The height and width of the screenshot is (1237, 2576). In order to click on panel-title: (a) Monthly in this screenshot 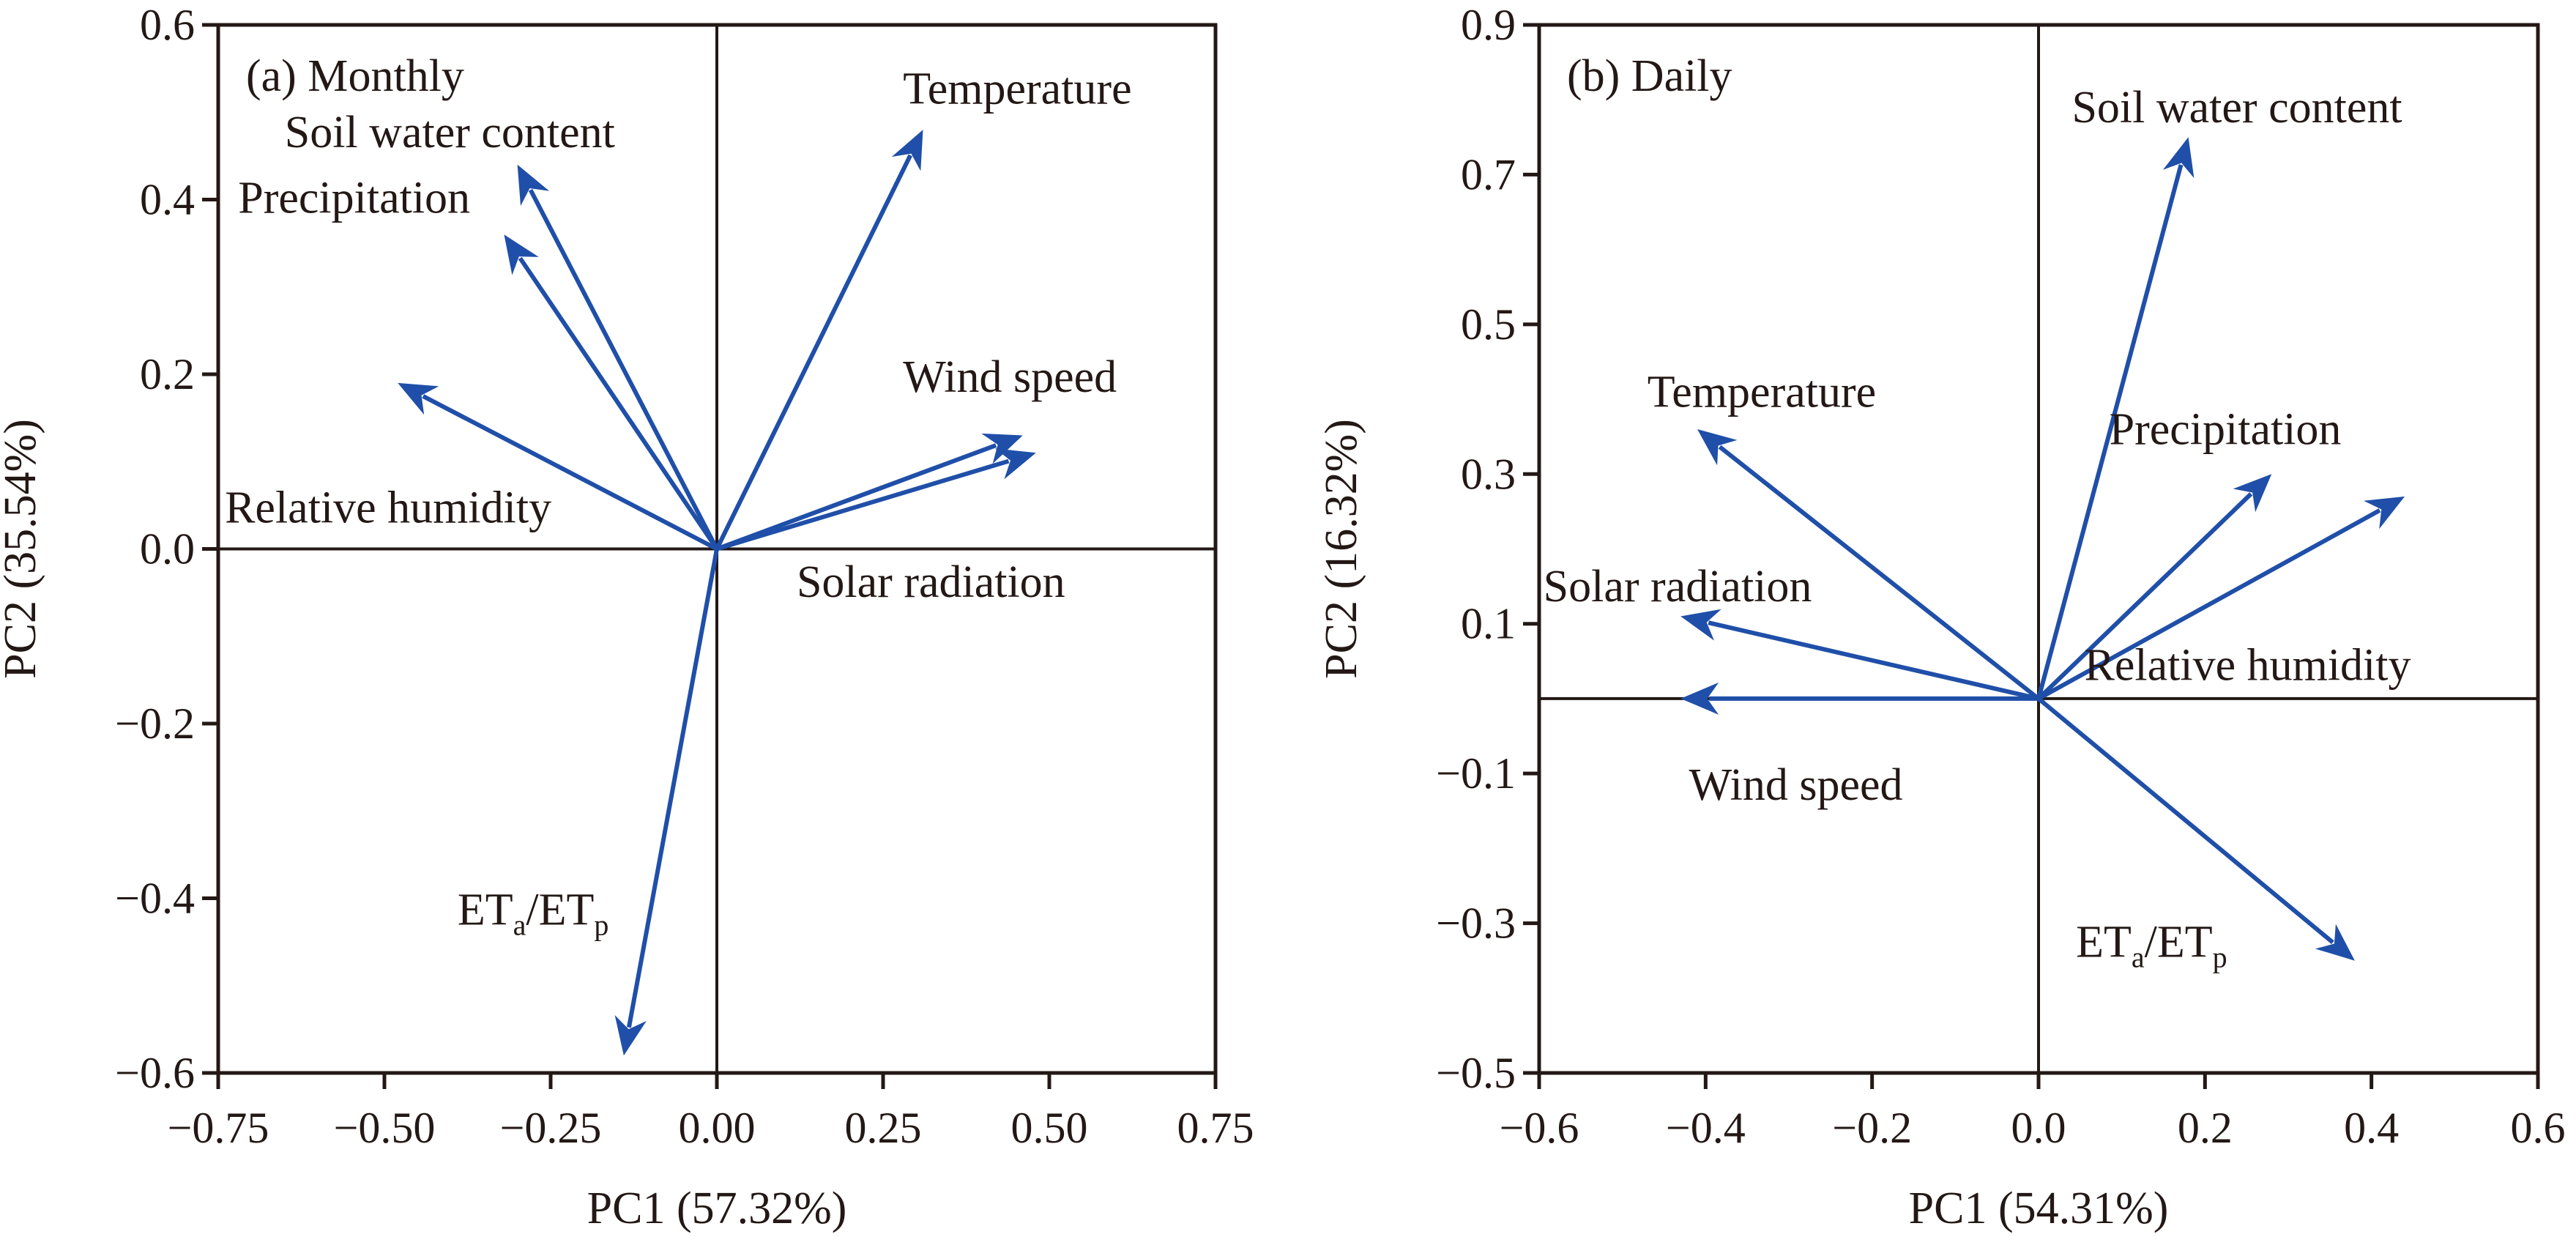, I will do `click(355, 76)`.